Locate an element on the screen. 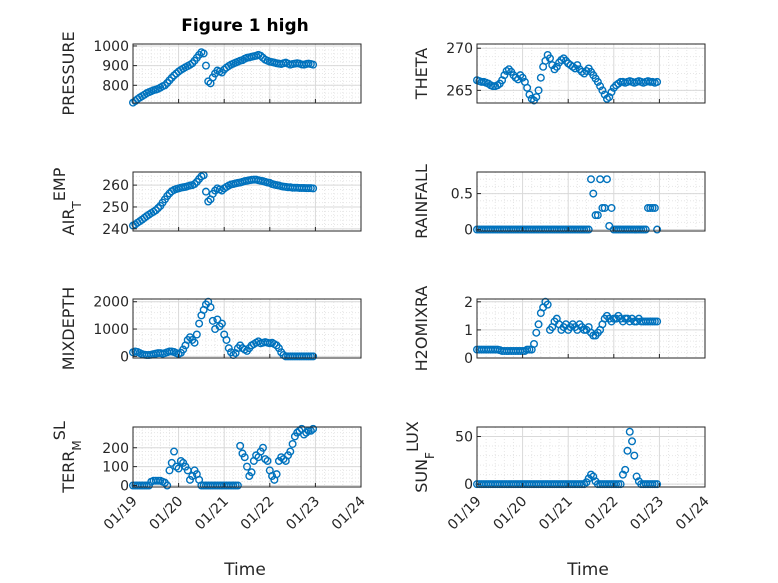 The width and height of the screenshot is (778, 583). plot-area is located at coordinates (247, 457).